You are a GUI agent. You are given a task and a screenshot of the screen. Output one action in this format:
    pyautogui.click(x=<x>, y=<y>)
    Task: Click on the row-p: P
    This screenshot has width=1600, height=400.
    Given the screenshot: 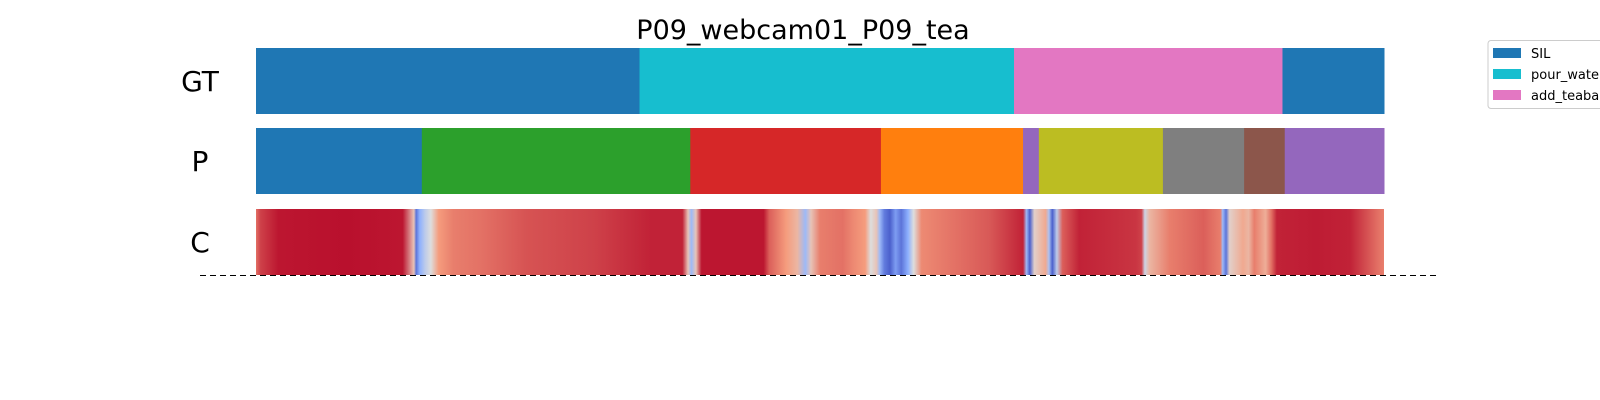 What is the action you would take?
    pyautogui.click(x=788, y=161)
    